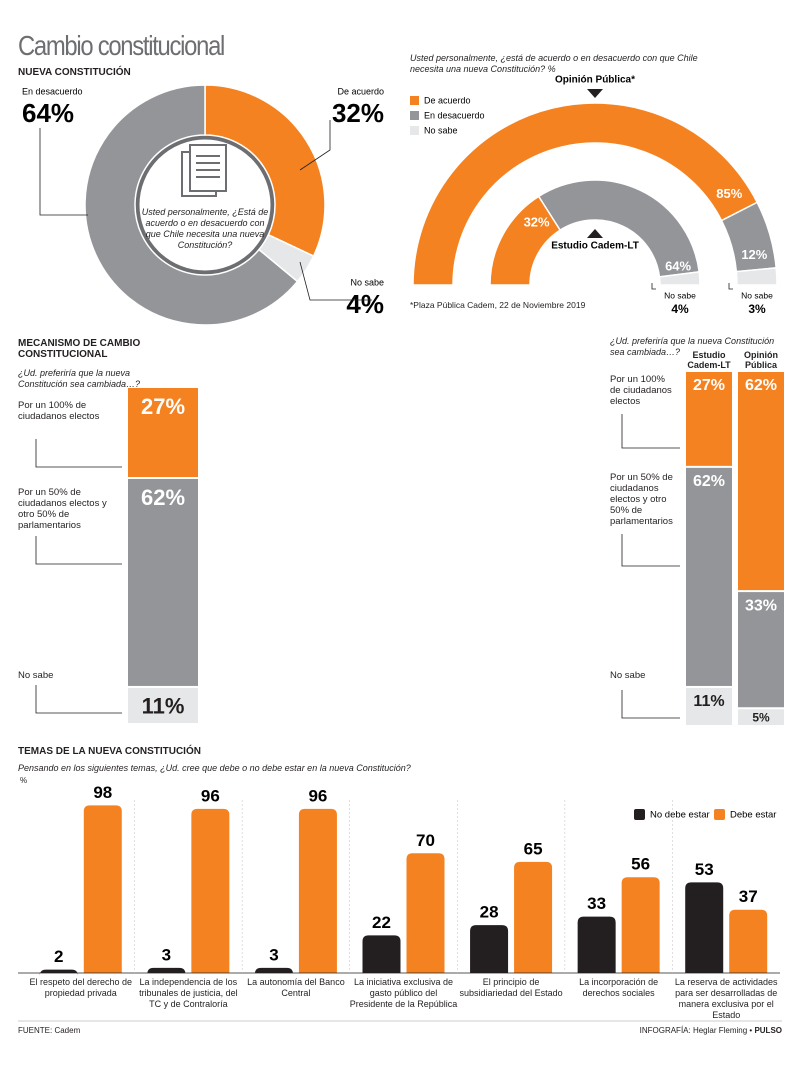 This screenshot has width=800, height=1079. What do you see at coordinates (447, 100) in the screenshot?
I see `legend-label: De acuerdo` at bounding box center [447, 100].